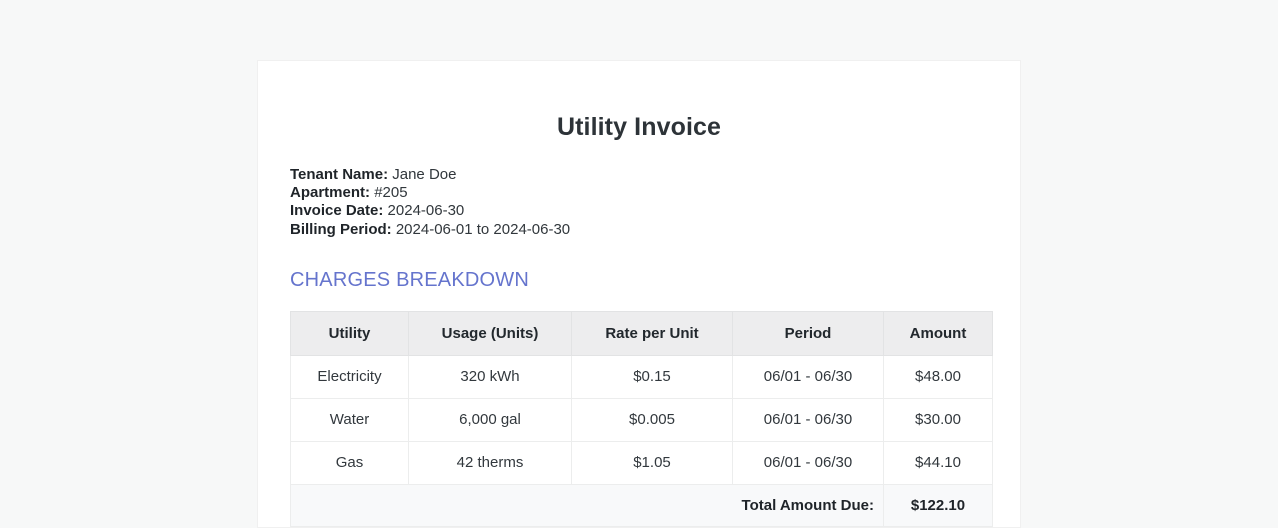  I want to click on cell-amount: $48.00, so click(938, 376).